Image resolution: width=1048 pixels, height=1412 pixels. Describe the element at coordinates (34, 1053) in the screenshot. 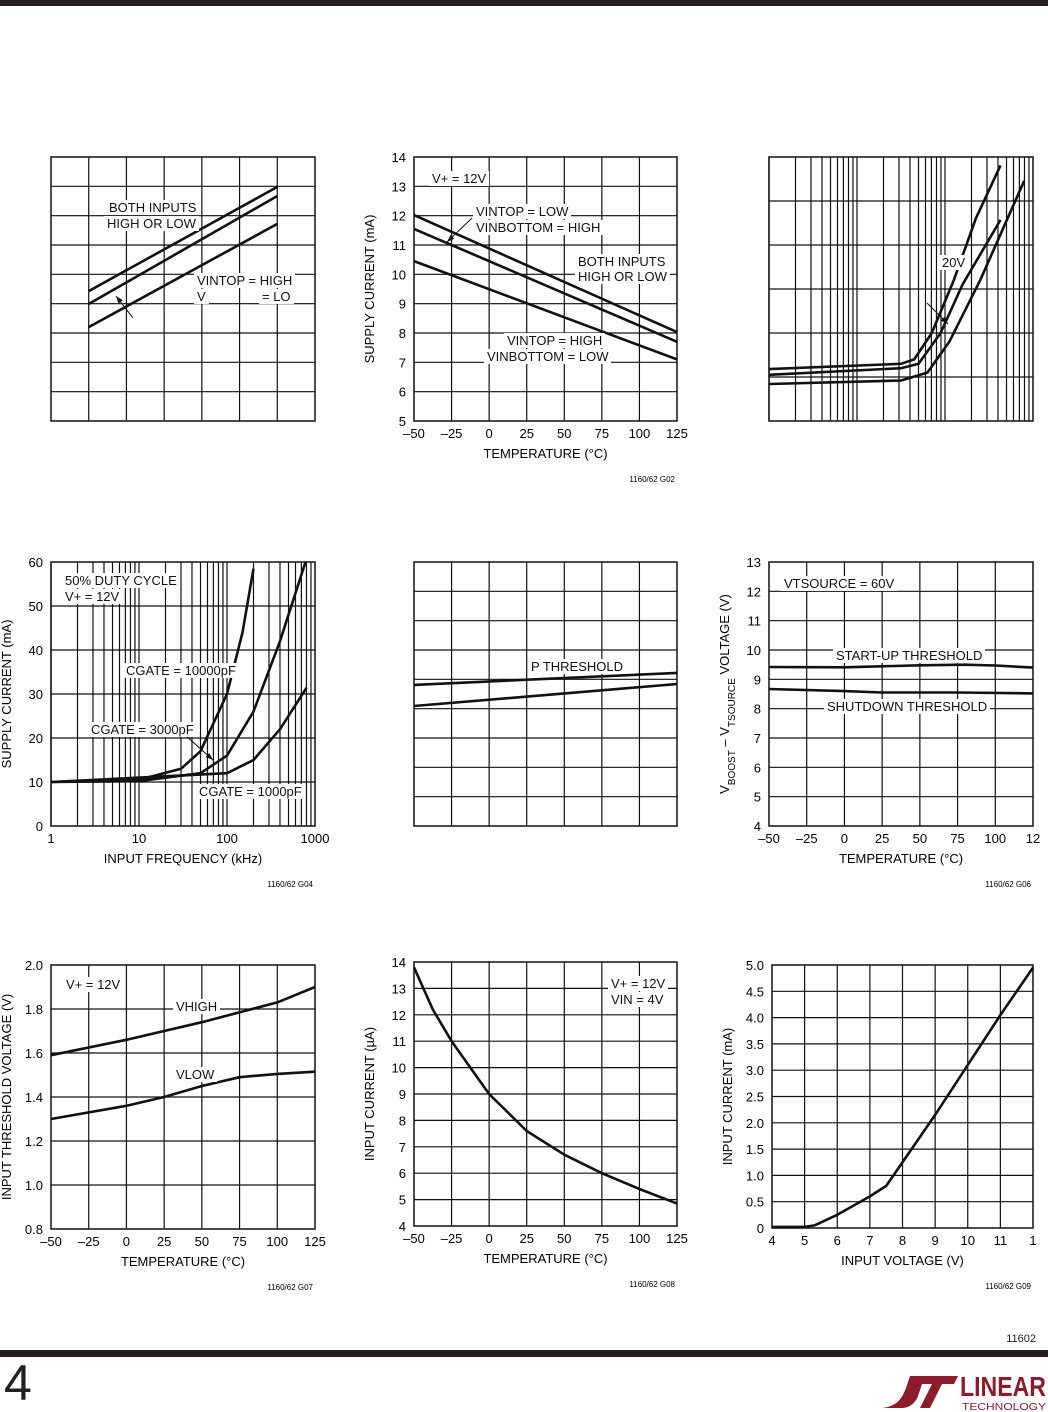

I see `y-tick-label: 1.6` at that location.